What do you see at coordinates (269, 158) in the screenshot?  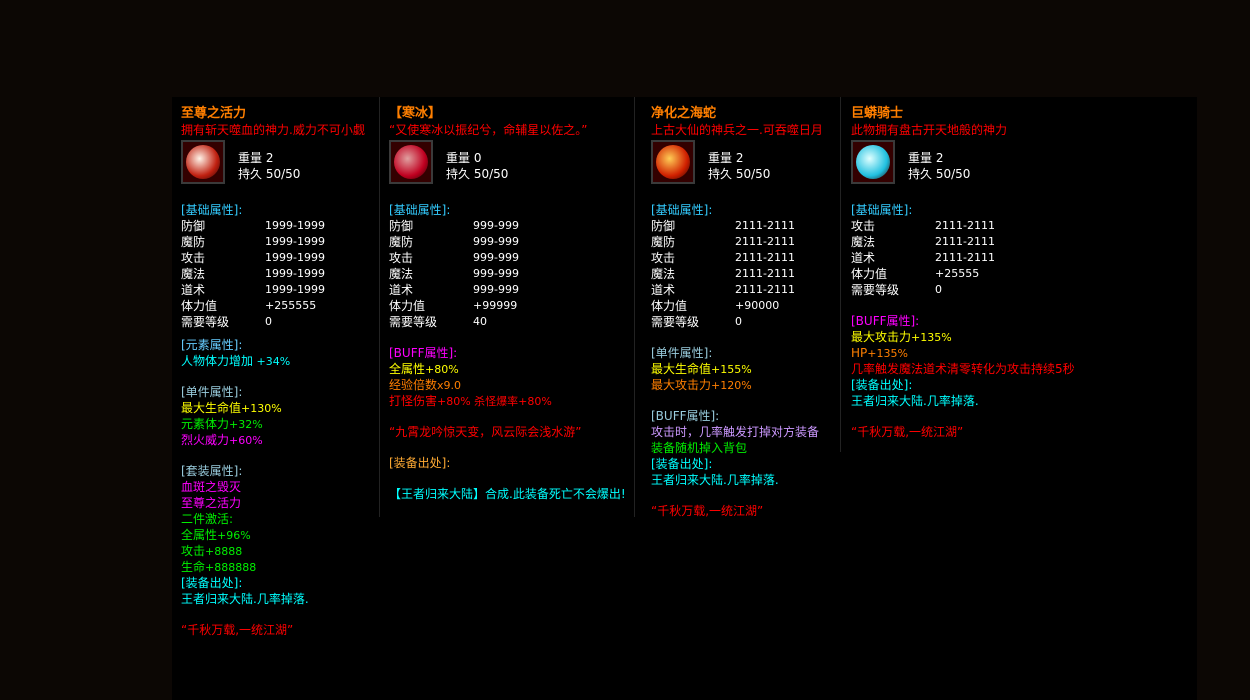 I see `weight-row: 重量 2` at bounding box center [269, 158].